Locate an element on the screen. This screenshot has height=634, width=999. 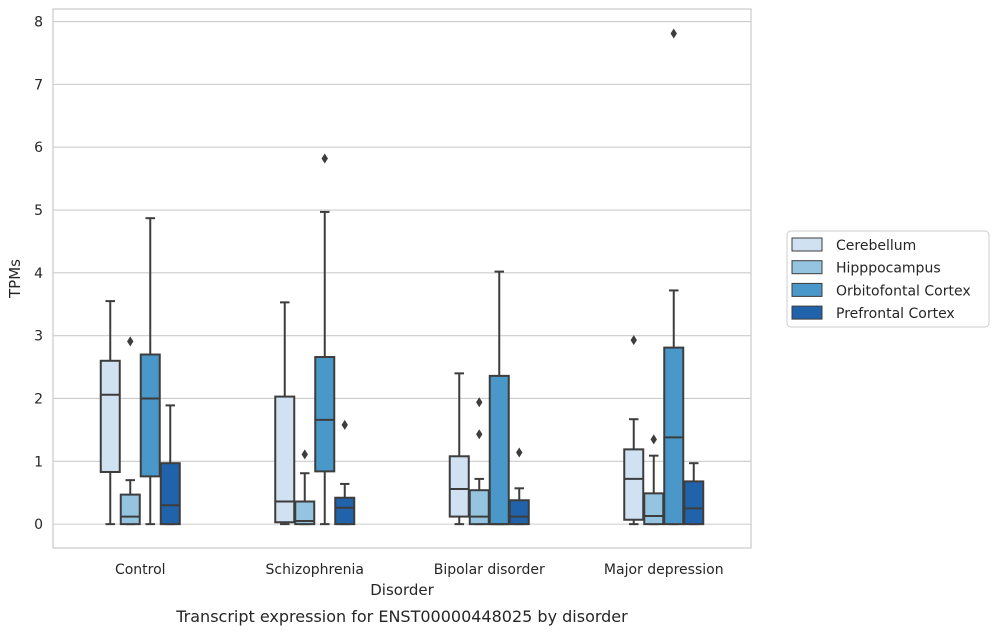
y-tick-label: 5 is located at coordinates (38, 211).